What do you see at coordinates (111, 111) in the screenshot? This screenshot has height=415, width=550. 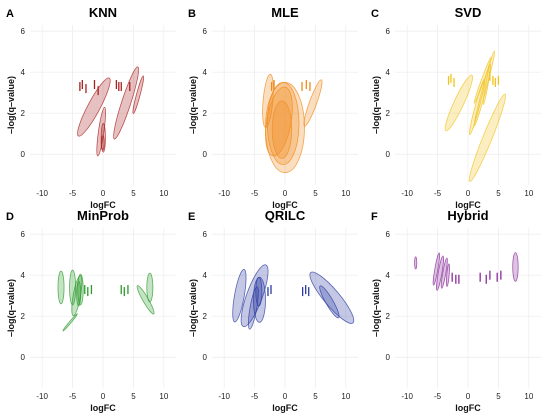 I see `panel-a-marks` at bounding box center [111, 111].